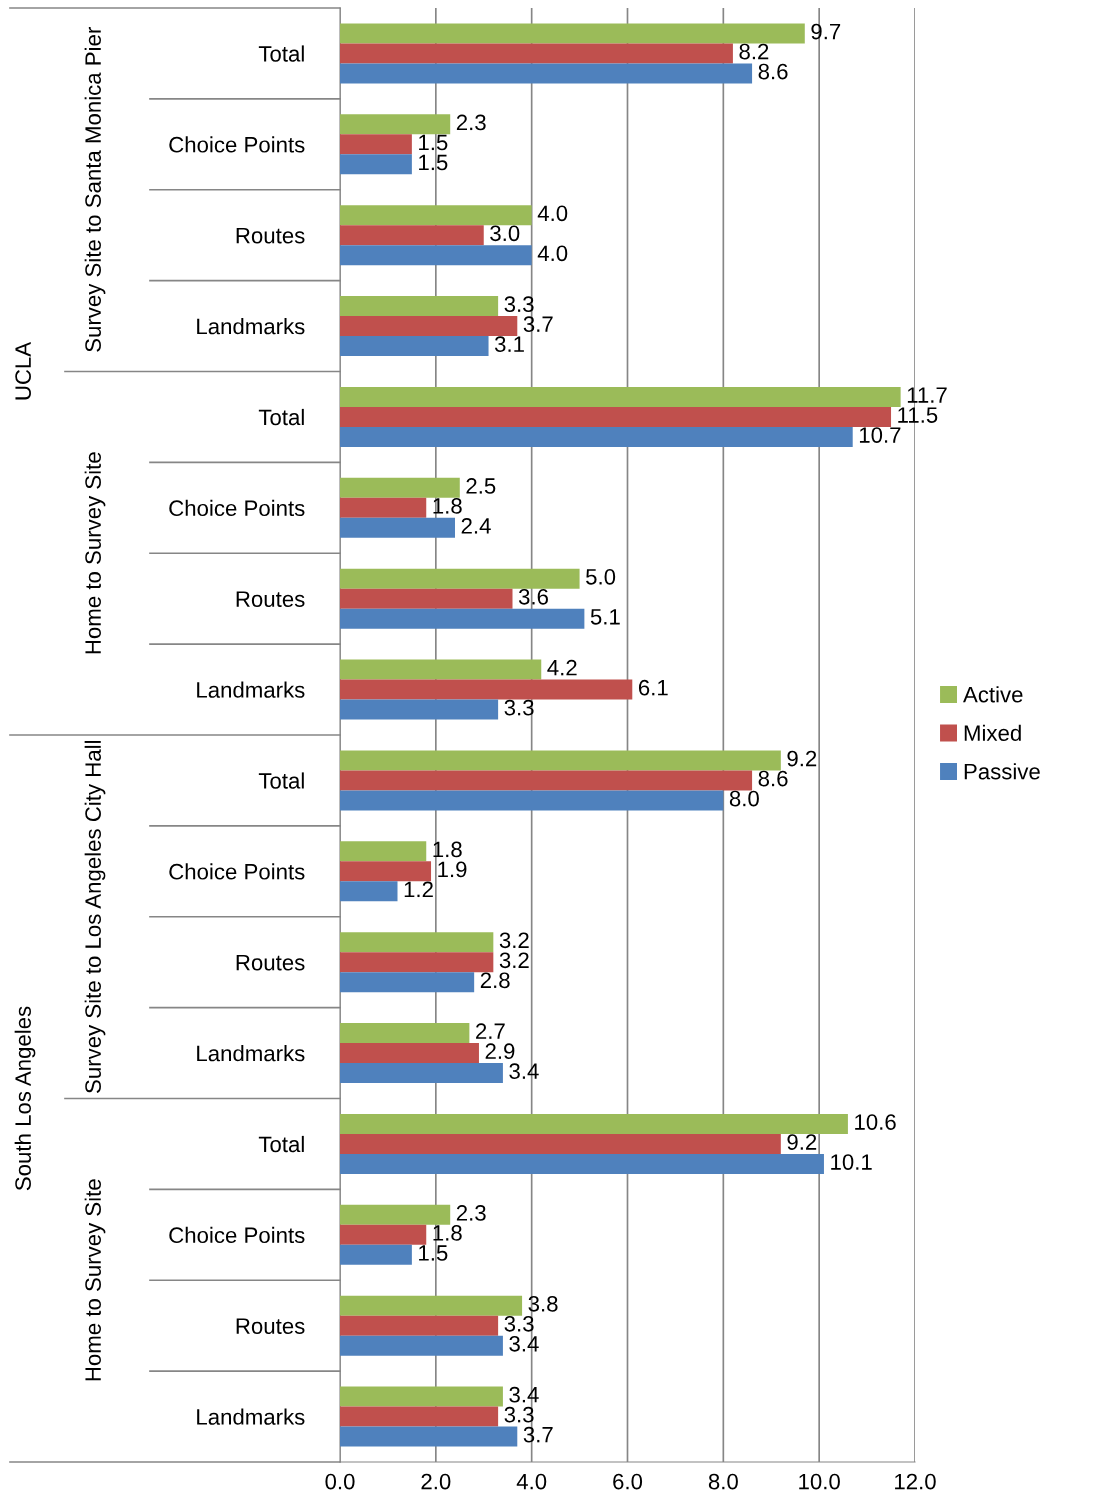 This screenshot has width=1100, height=1511. I want to click on x-tick-label: 2.0, so click(436, 1481).